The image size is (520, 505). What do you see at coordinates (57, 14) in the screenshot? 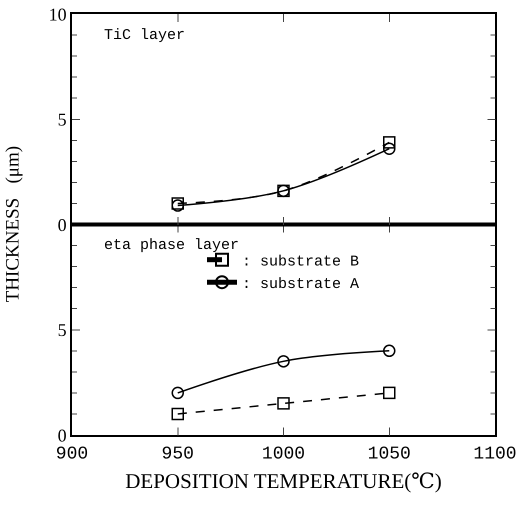
I see `y-tick-label: 10` at bounding box center [57, 14].